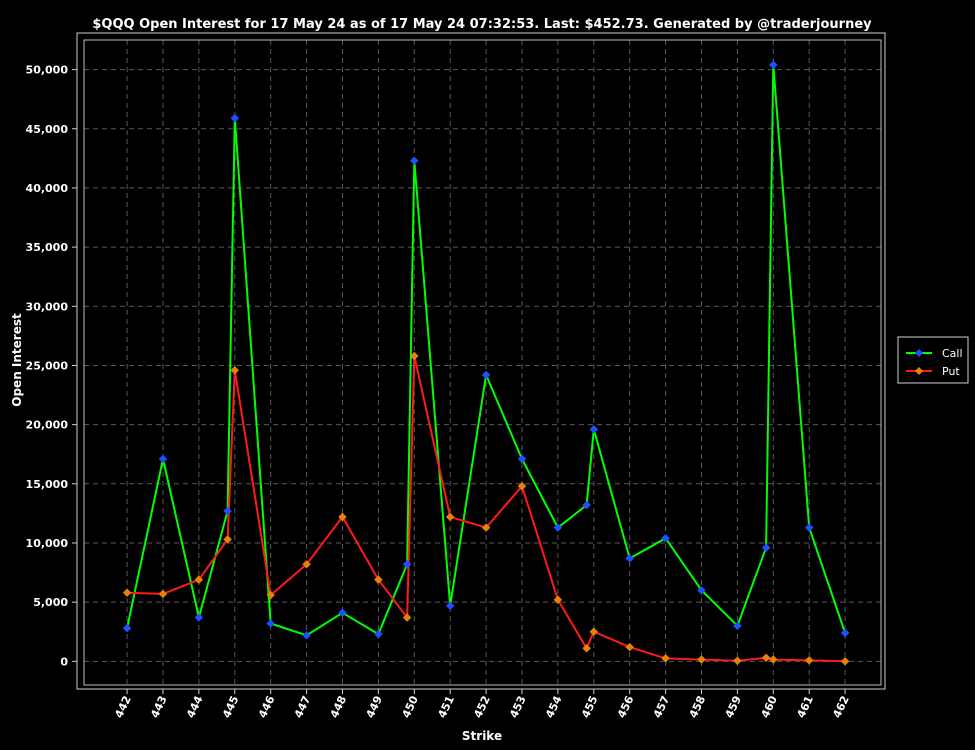 Image resolution: width=975 pixels, height=750 pixels. What do you see at coordinates (47, 425) in the screenshot?
I see `y-tick-label: 20,000` at bounding box center [47, 425].